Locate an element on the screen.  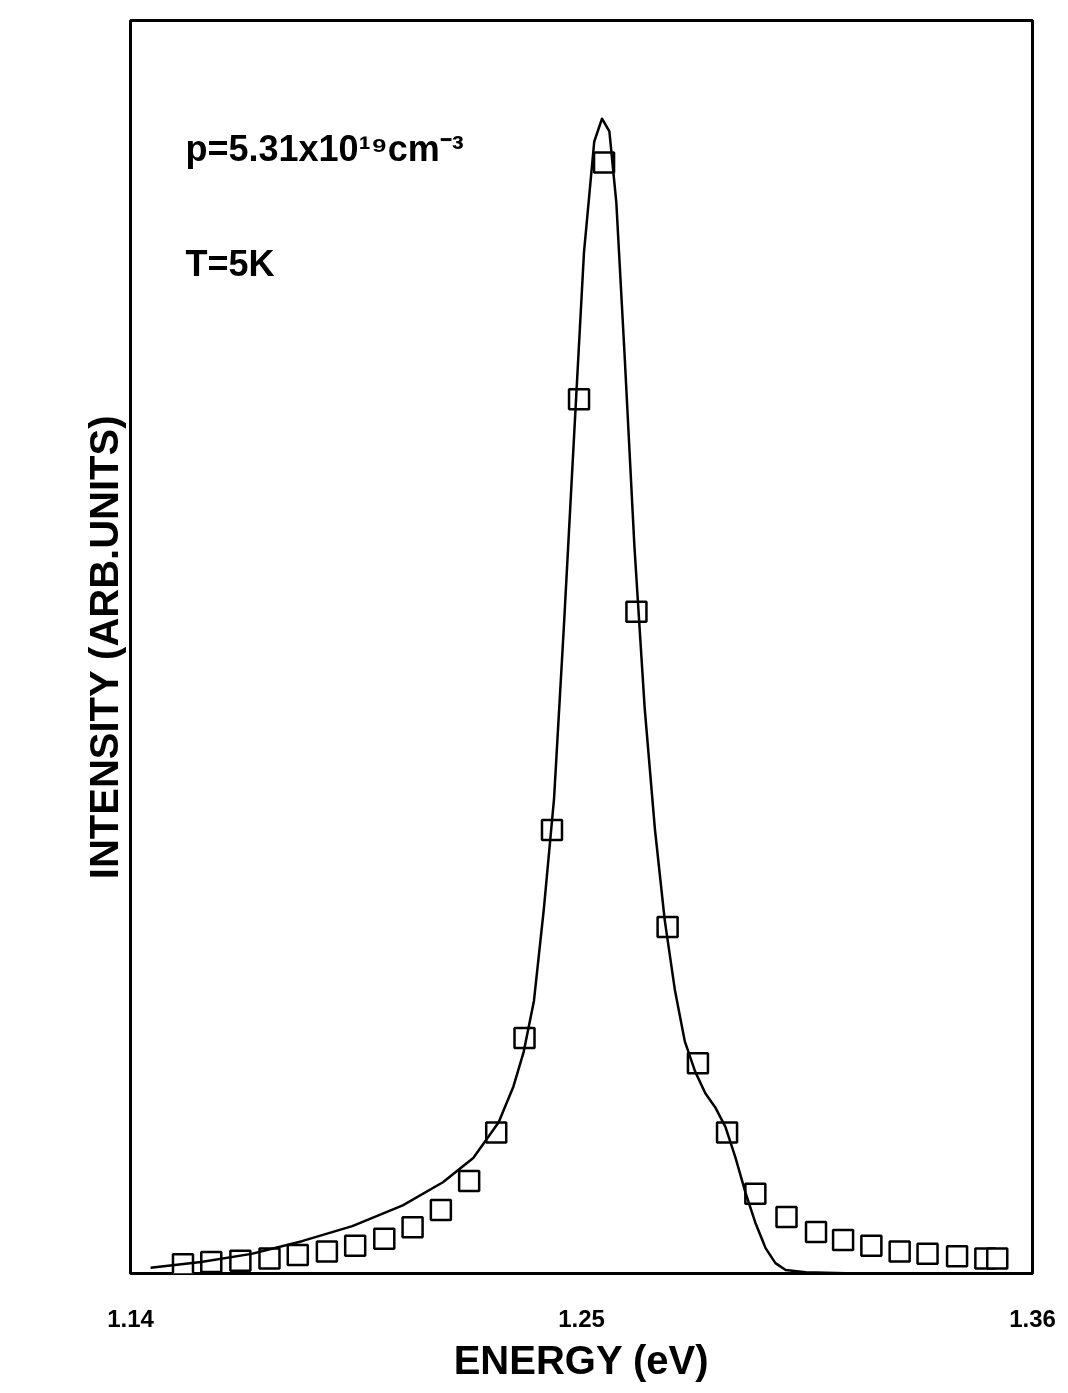
x-tick-label: 1.36 is located at coordinates (1032, 1318).